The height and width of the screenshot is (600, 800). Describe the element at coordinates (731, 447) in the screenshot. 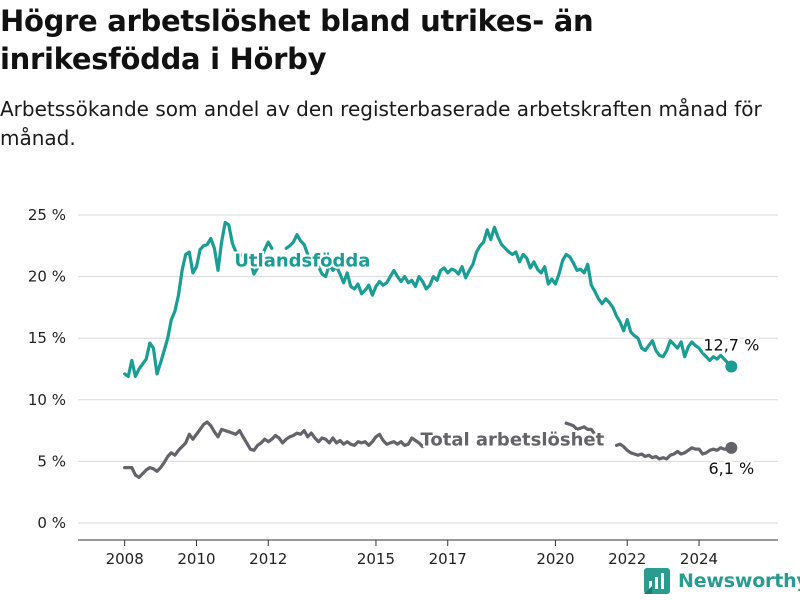

I see `total-end-marker` at that location.